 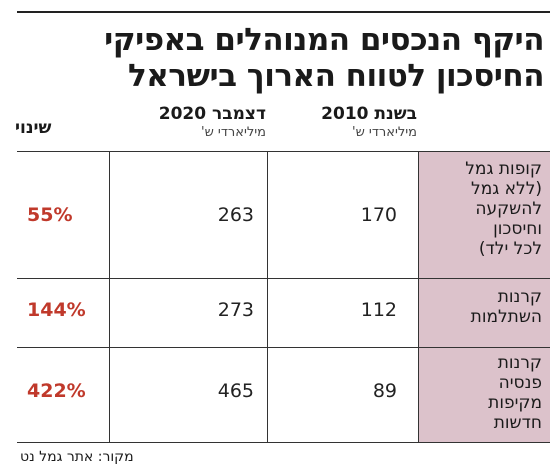 What do you see at coordinates (515, 403) in the screenshot?
I see `row-label-line: מקיפות` at bounding box center [515, 403].